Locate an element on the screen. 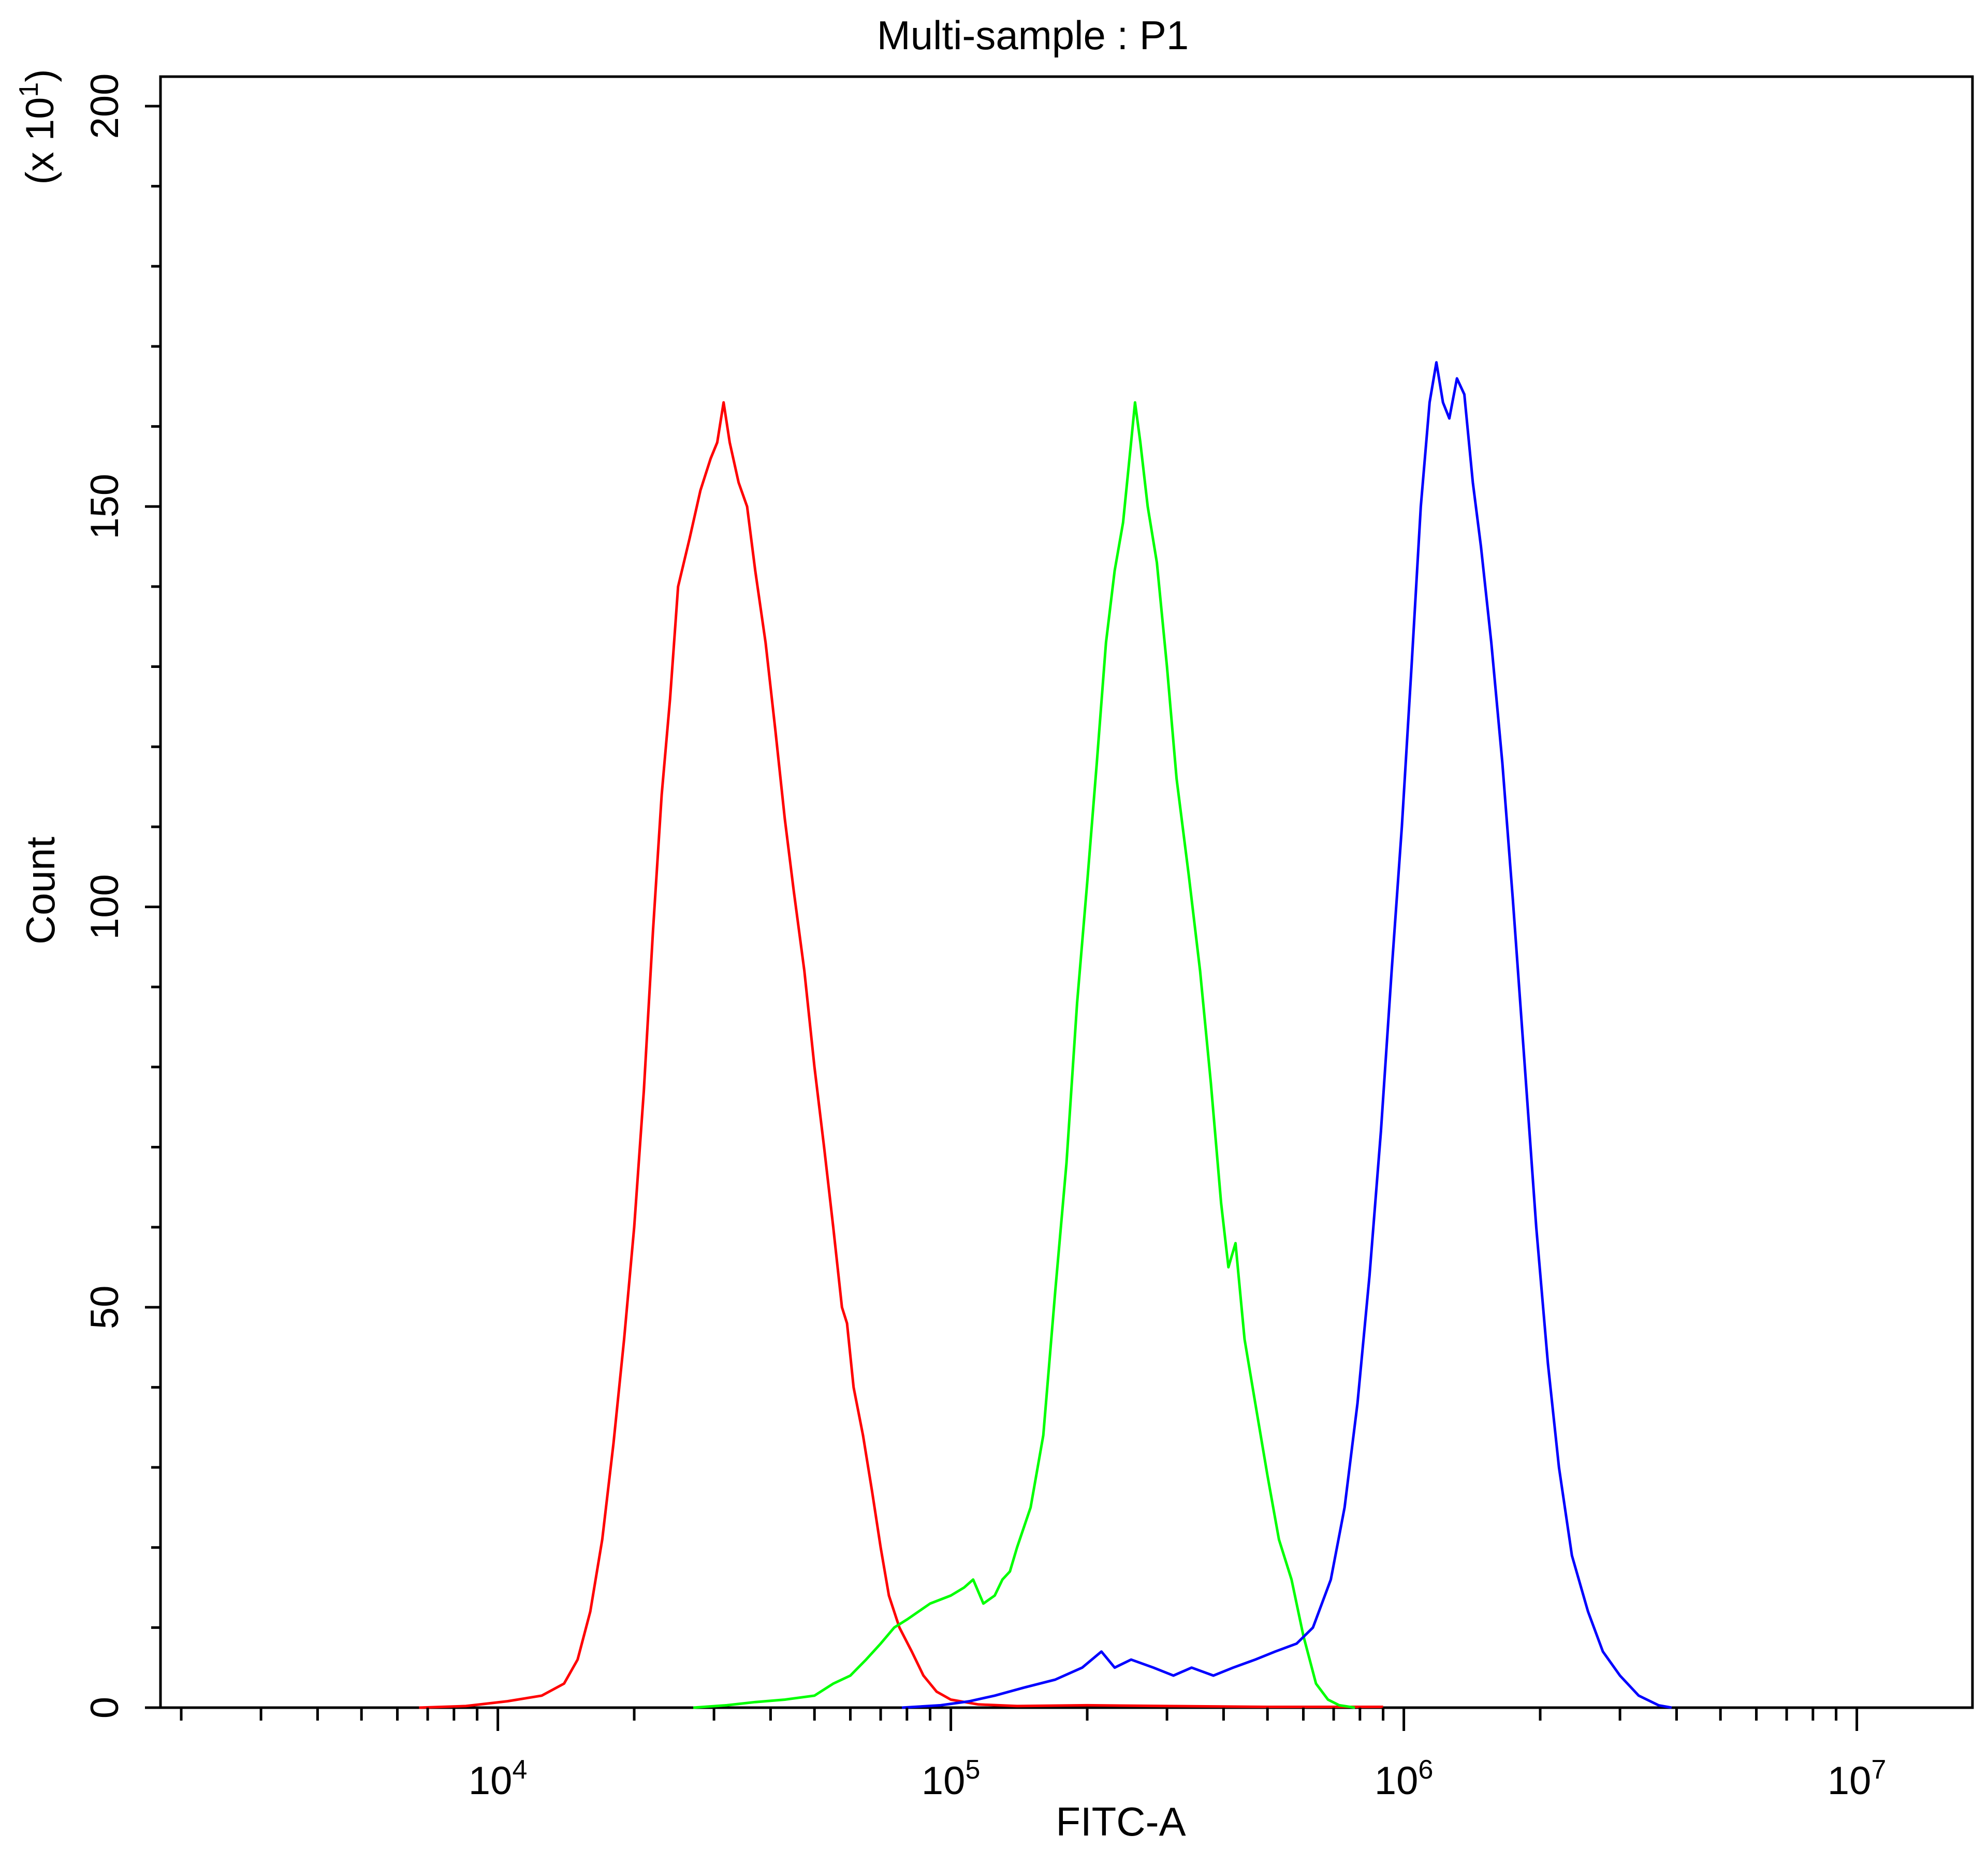 Image resolution: width=1988 pixels, height=1849 pixels. x-axis-ticks: 10⁴ 10⁵ 10⁶ 10⁷ is located at coordinates (1033, 1755).